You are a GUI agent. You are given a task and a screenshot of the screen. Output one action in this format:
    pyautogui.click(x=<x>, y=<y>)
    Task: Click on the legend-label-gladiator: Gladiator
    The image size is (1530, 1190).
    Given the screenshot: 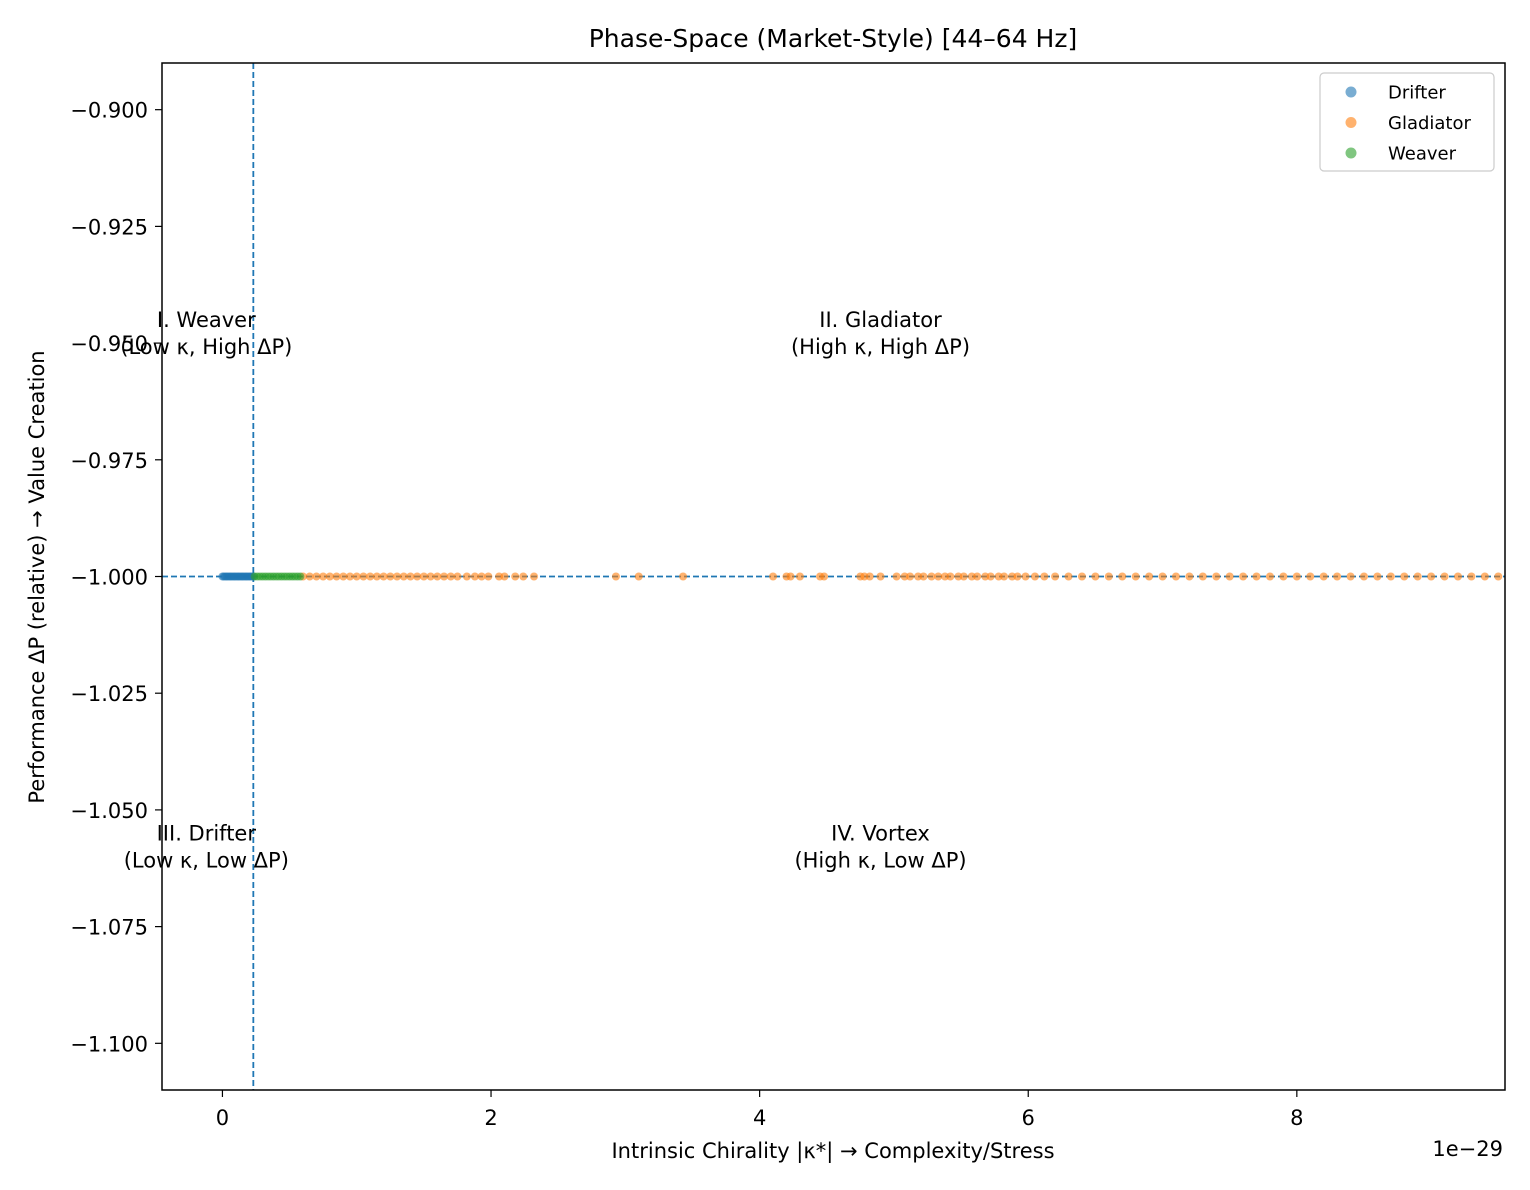 What is the action you would take?
    pyautogui.click(x=1430, y=123)
    